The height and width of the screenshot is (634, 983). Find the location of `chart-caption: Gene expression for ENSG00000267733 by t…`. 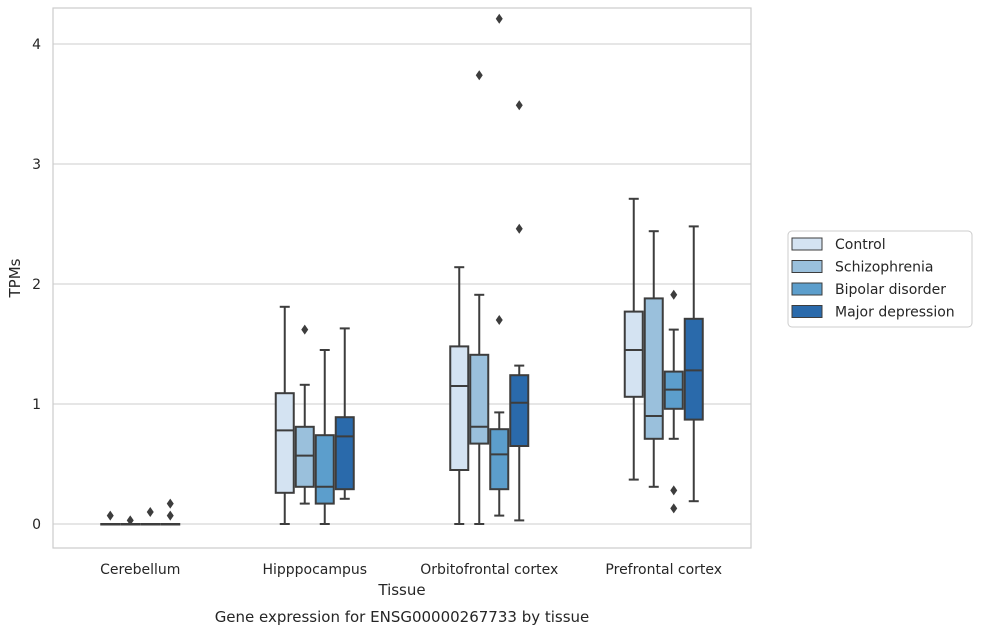

chart-caption: Gene expression for ENSG00000267733 by t… is located at coordinates (402, 617).